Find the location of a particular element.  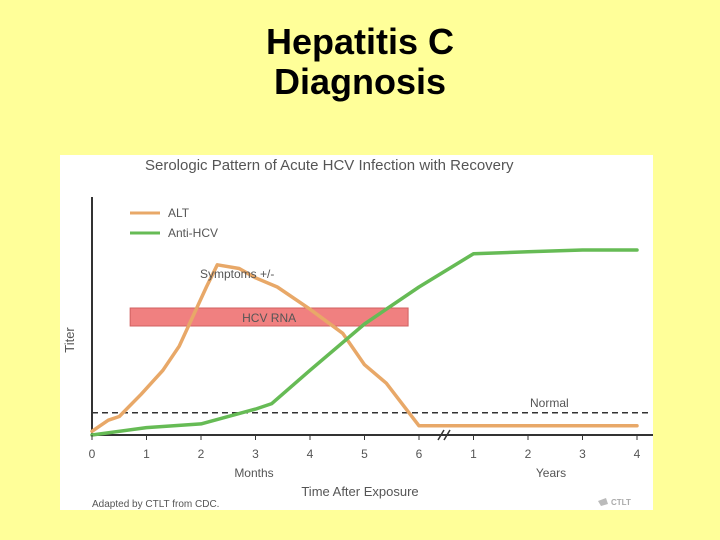

hcv-rna-band-layer: HCV RNA is located at coordinates (269, 317).